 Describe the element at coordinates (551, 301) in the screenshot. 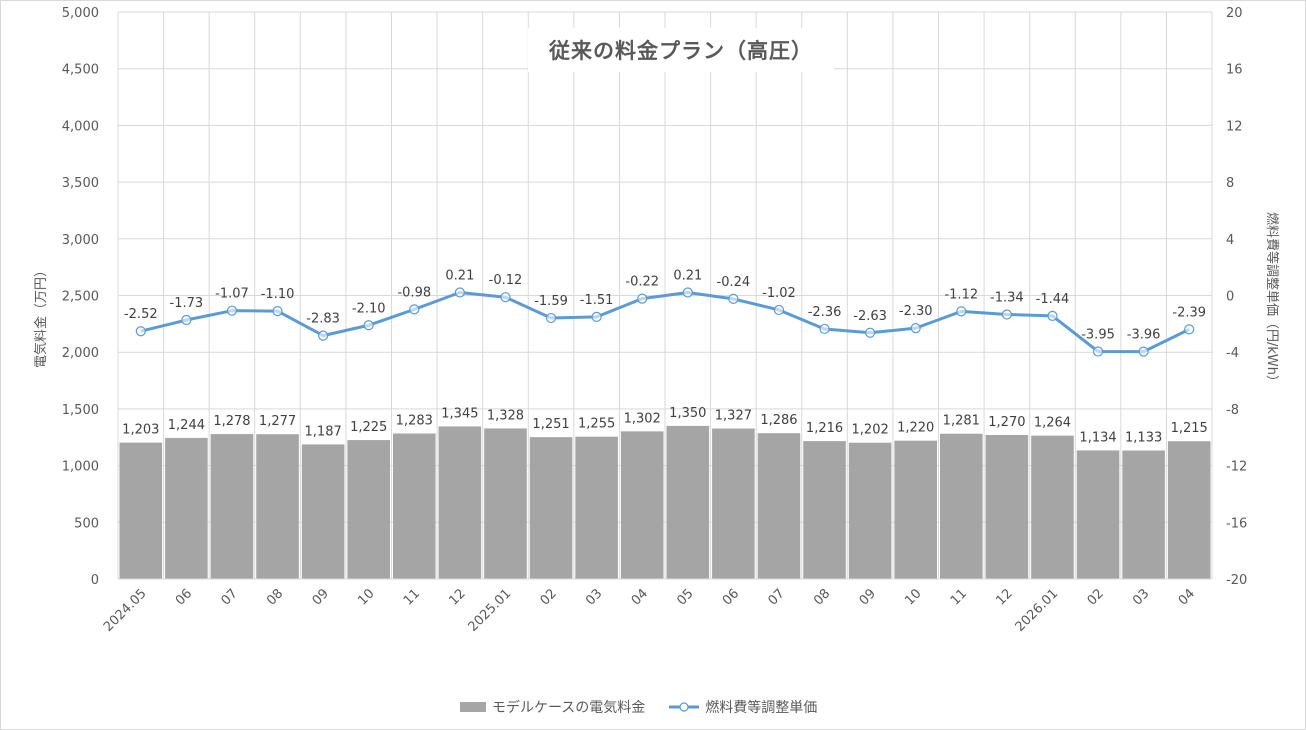

I see `line-data-label: -1.59` at that location.